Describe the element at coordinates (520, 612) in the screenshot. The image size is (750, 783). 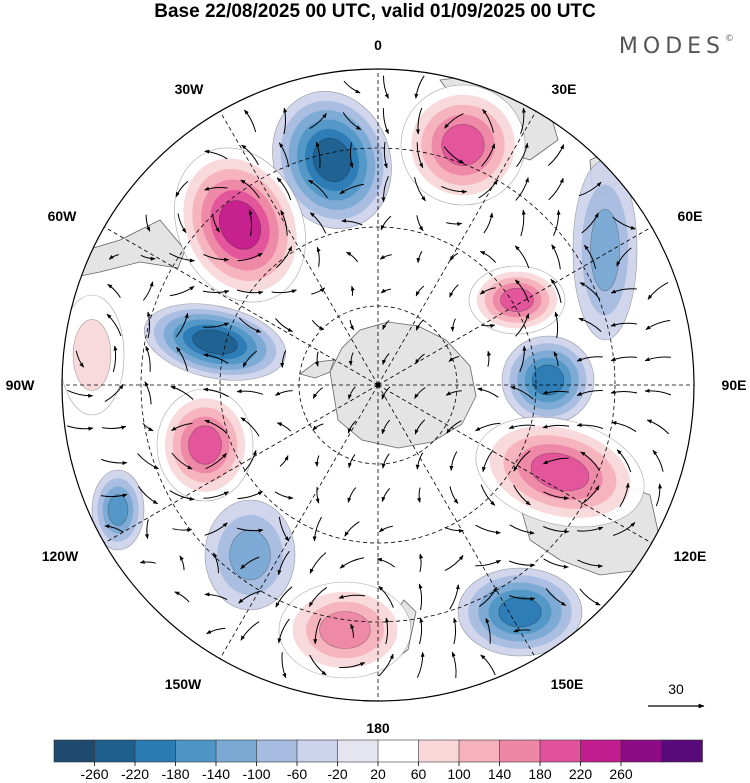
I see `anomaly-contour-blue-tasman` at that location.